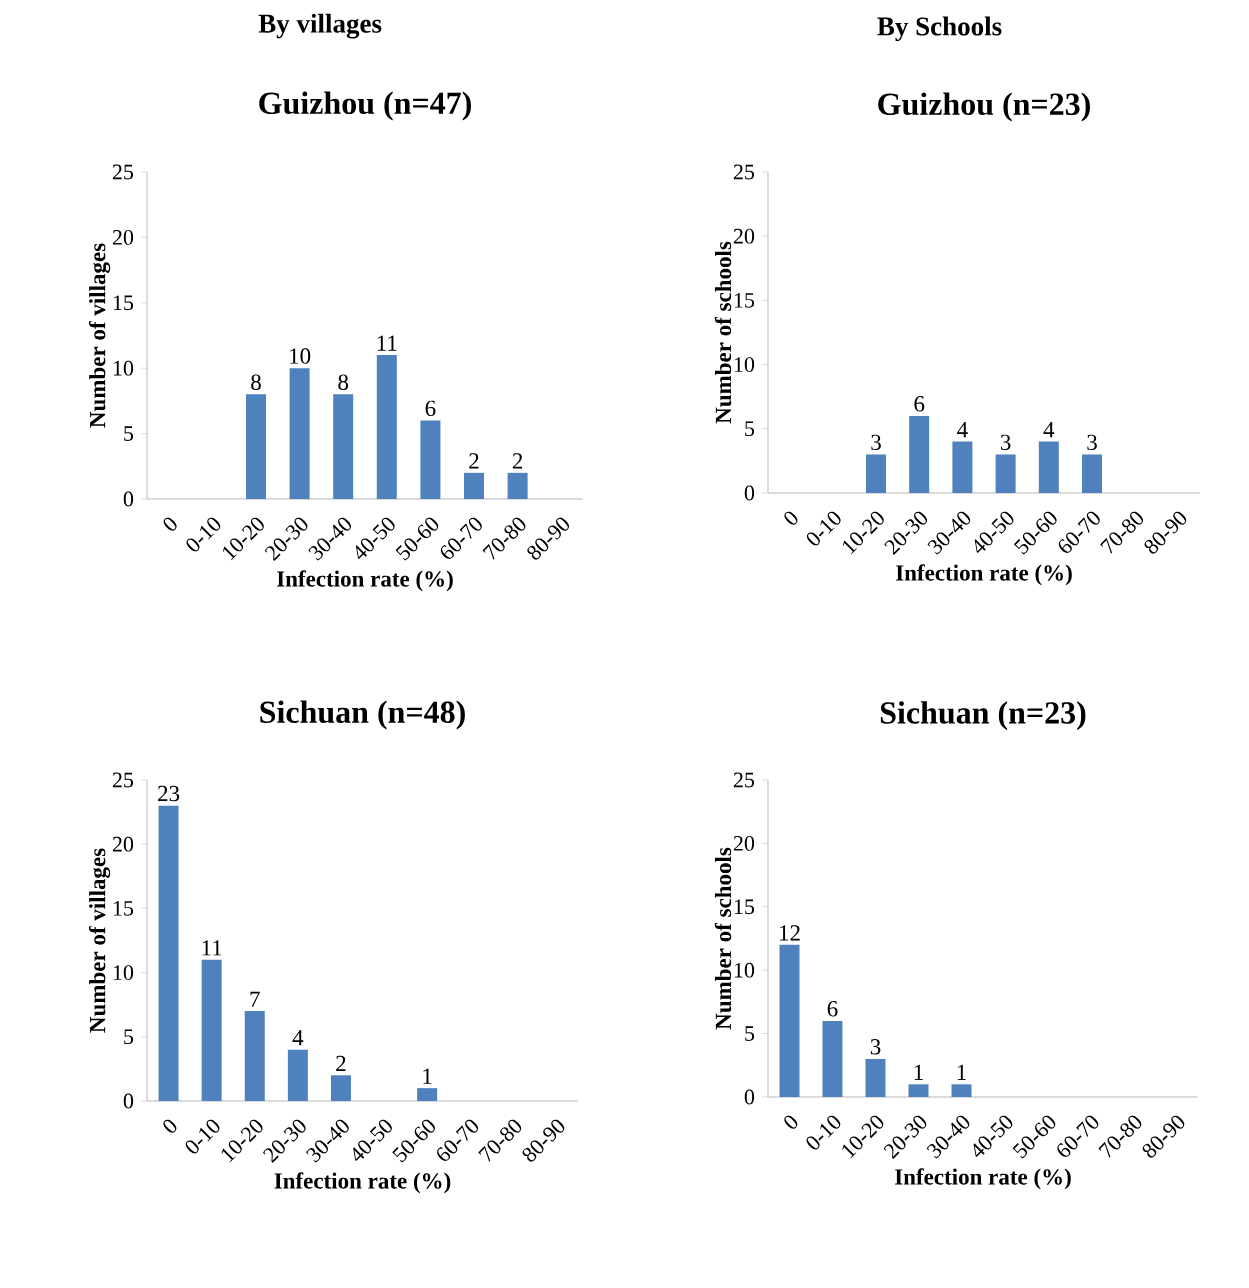 This screenshot has width=1249, height=1288. What do you see at coordinates (300, 356) in the screenshot?
I see `data-label: 10` at bounding box center [300, 356].